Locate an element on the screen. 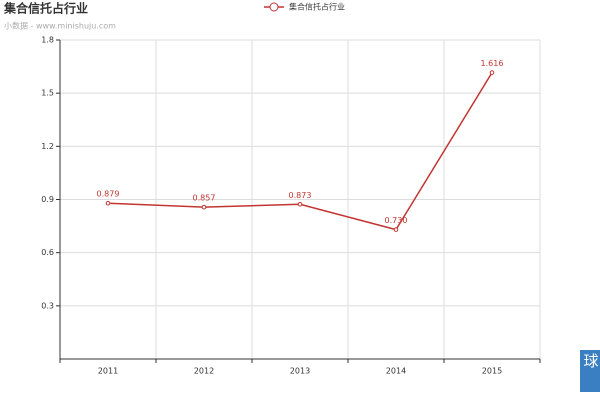  y-tick-label: 1.2 is located at coordinates (47, 146).